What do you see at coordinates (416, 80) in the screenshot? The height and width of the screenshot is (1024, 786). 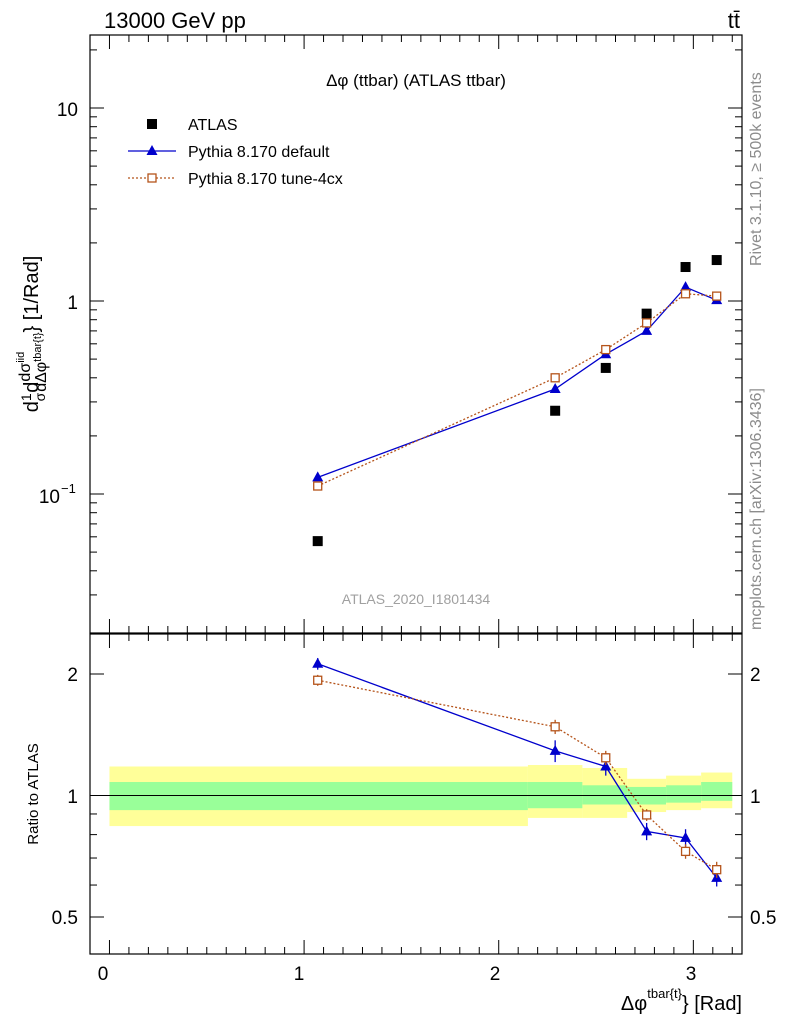 I see `main-title: Δφ (ttbar) (ATLAS ttbar)` at bounding box center [416, 80].